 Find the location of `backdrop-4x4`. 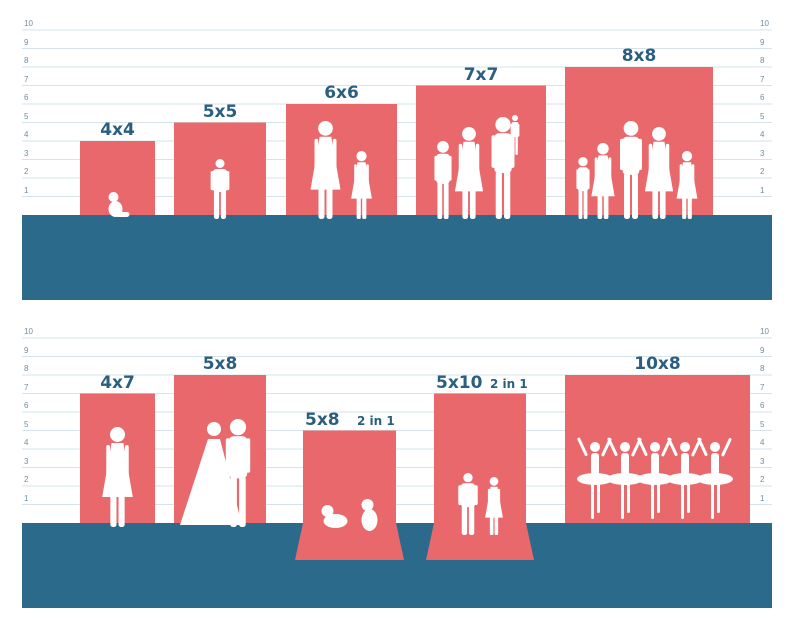

backdrop-4x4 is located at coordinates (117, 179).